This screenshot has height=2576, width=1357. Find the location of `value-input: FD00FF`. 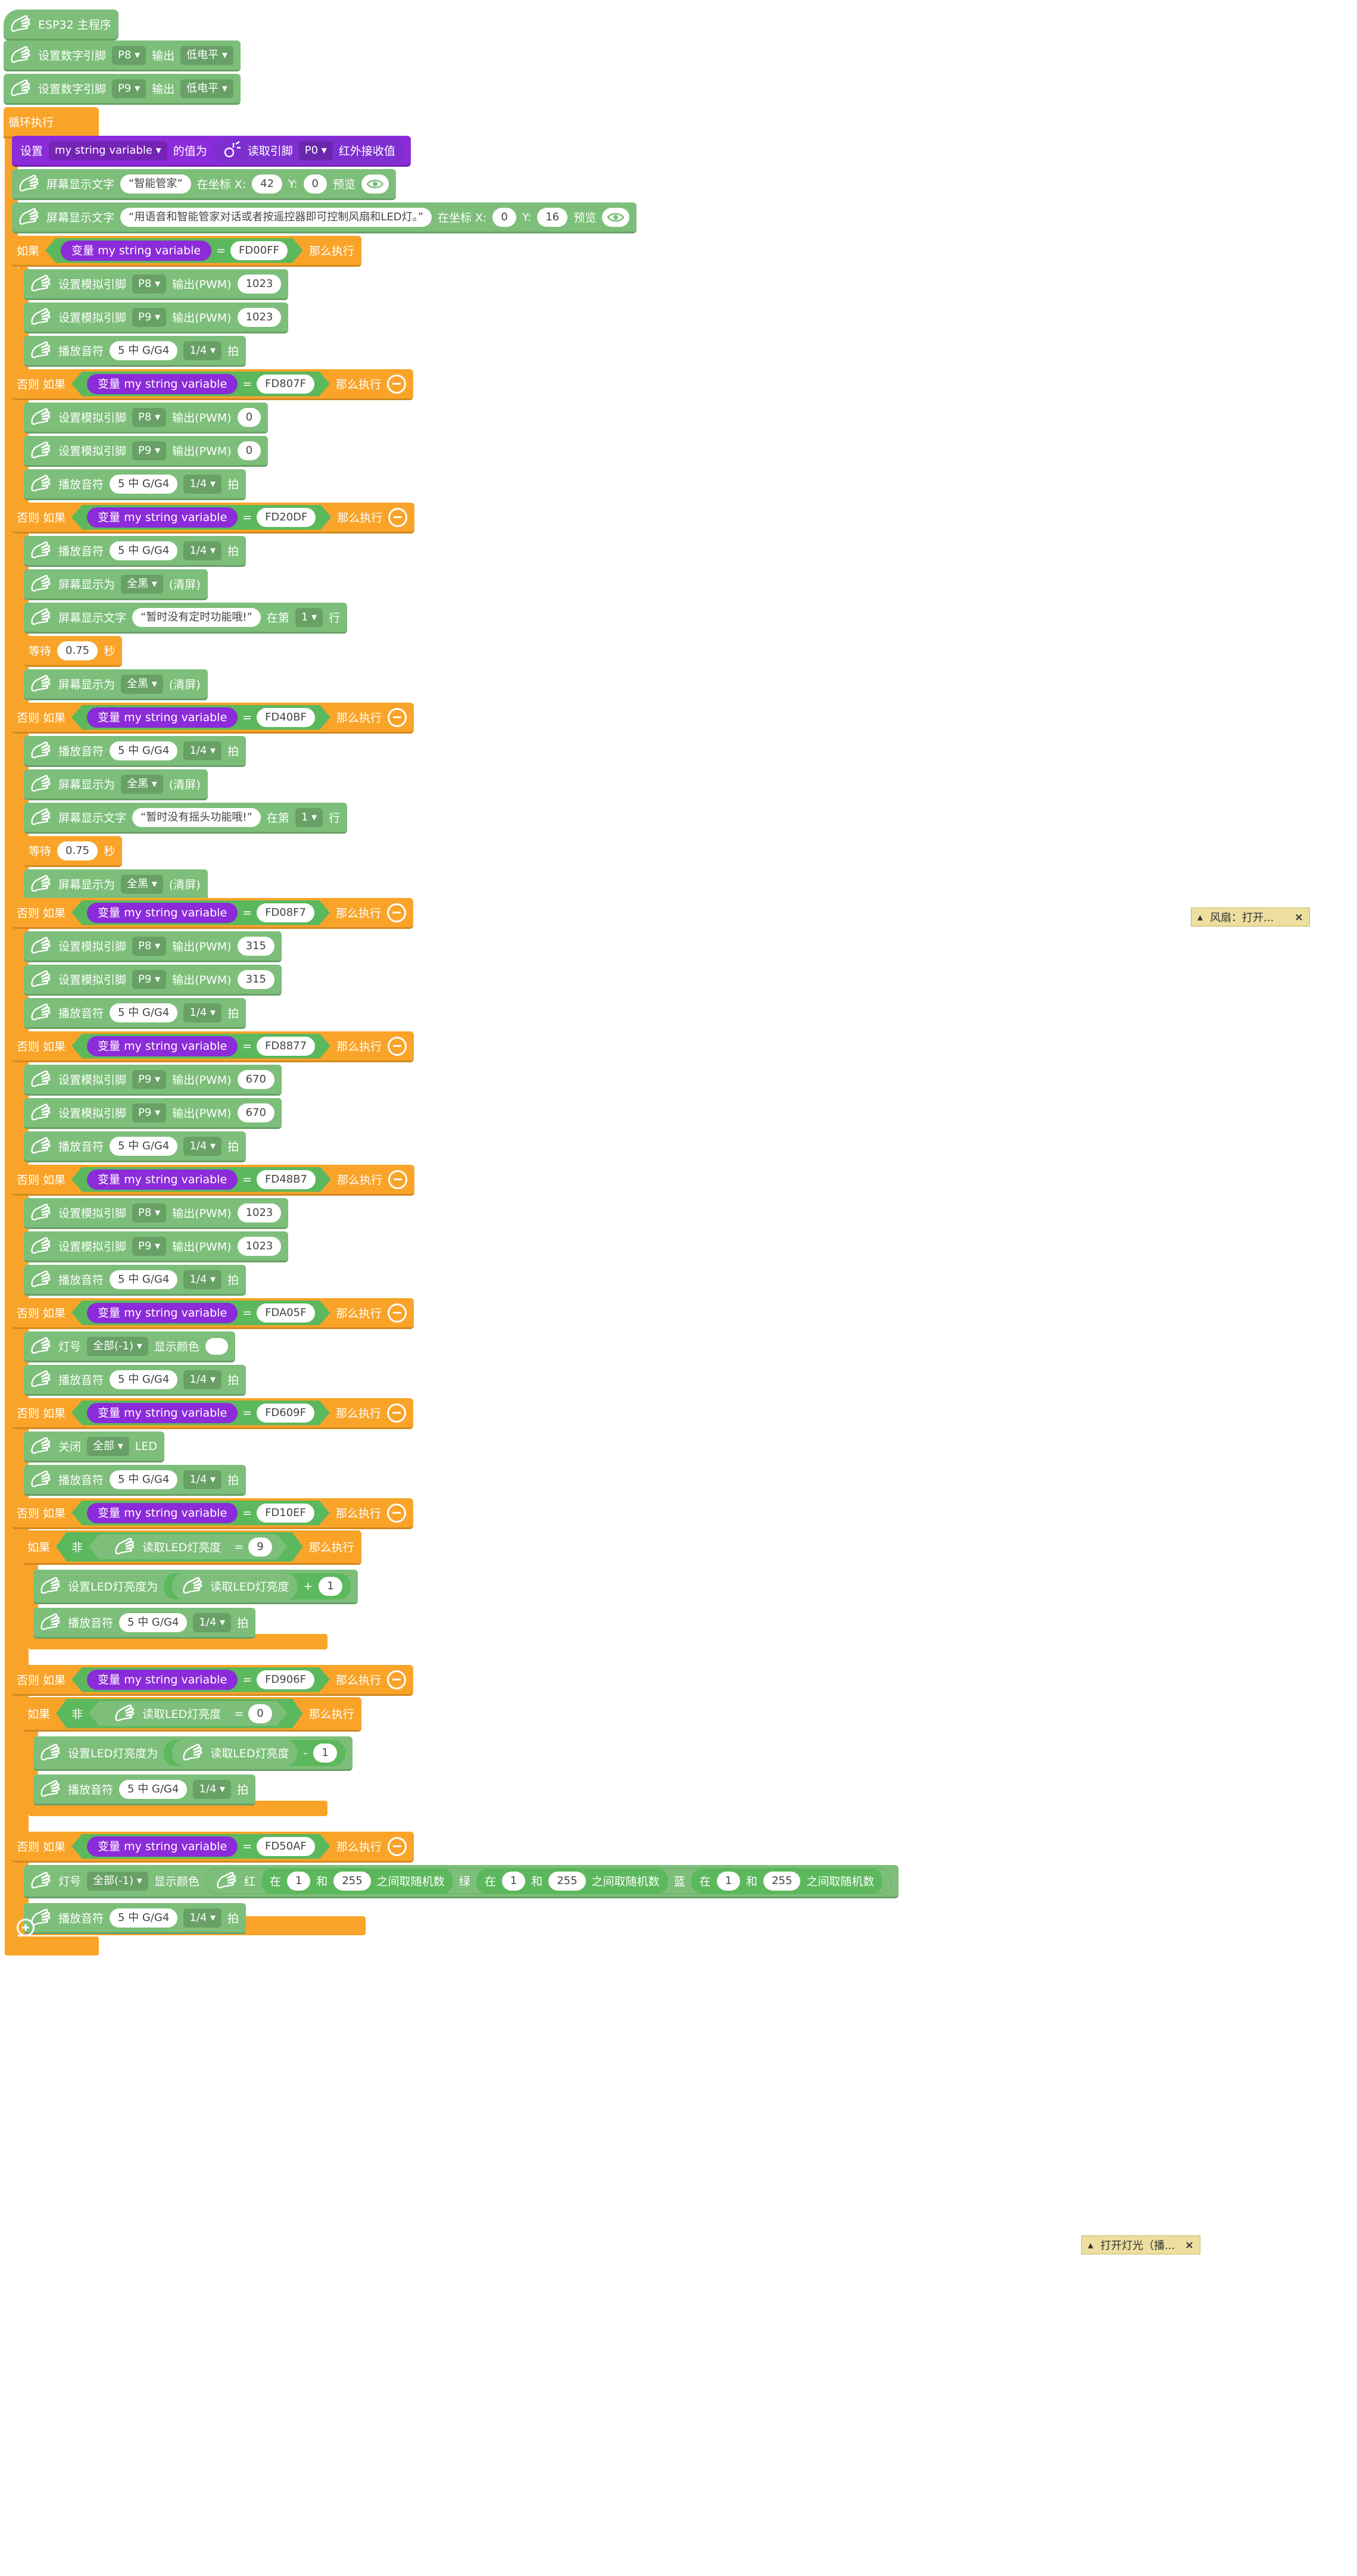

value-input: FD00FF is located at coordinates (259, 251).